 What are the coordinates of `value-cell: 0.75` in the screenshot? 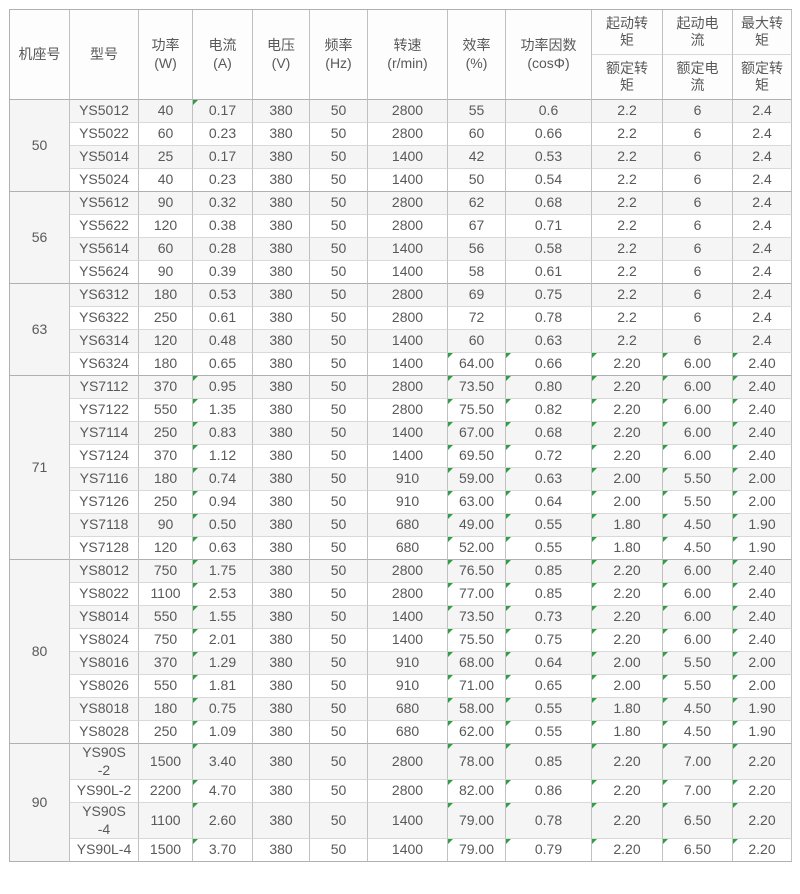 It's located at (549, 640).